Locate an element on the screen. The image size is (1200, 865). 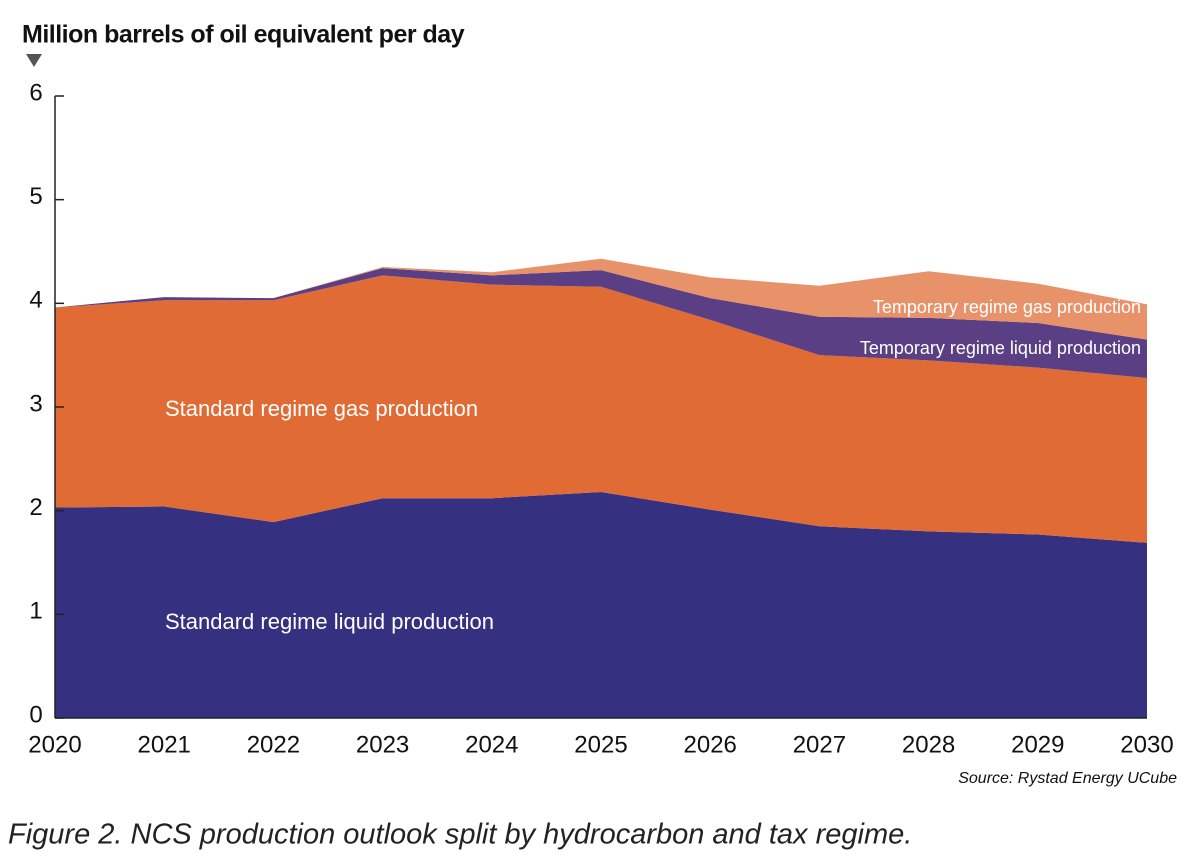
y-tick-label: 2 is located at coordinates (35, 507).